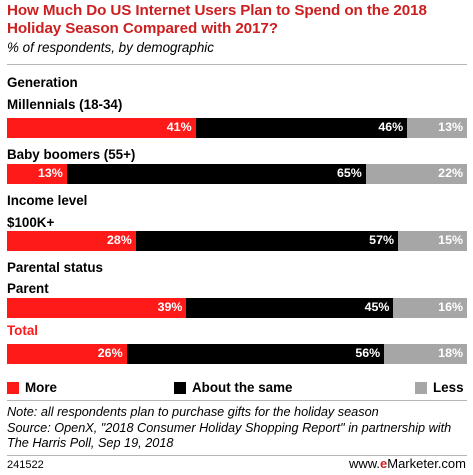 This screenshot has height=475, width=473. Describe the element at coordinates (450, 353) in the screenshot. I see `data-label-less: 18%` at that location.